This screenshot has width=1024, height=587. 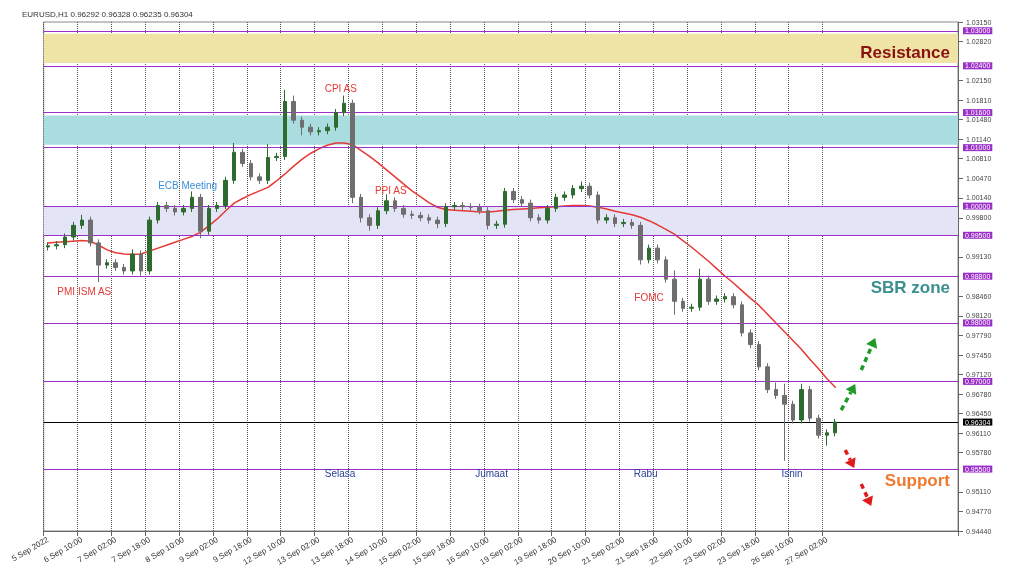 What do you see at coordinates (492, 473) in the screenshot?
I see `annotation: Jumaat` at bounding box center [492, 473].